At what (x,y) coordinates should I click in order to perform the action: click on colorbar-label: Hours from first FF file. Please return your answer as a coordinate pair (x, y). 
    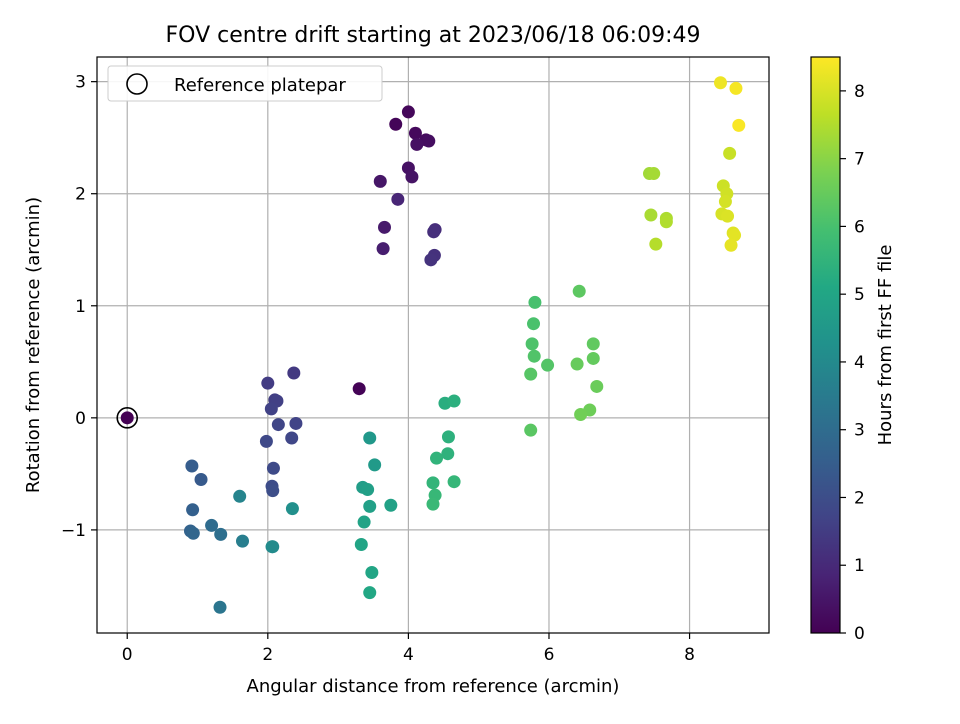
    Looking at the image, I should click on (885, 345).